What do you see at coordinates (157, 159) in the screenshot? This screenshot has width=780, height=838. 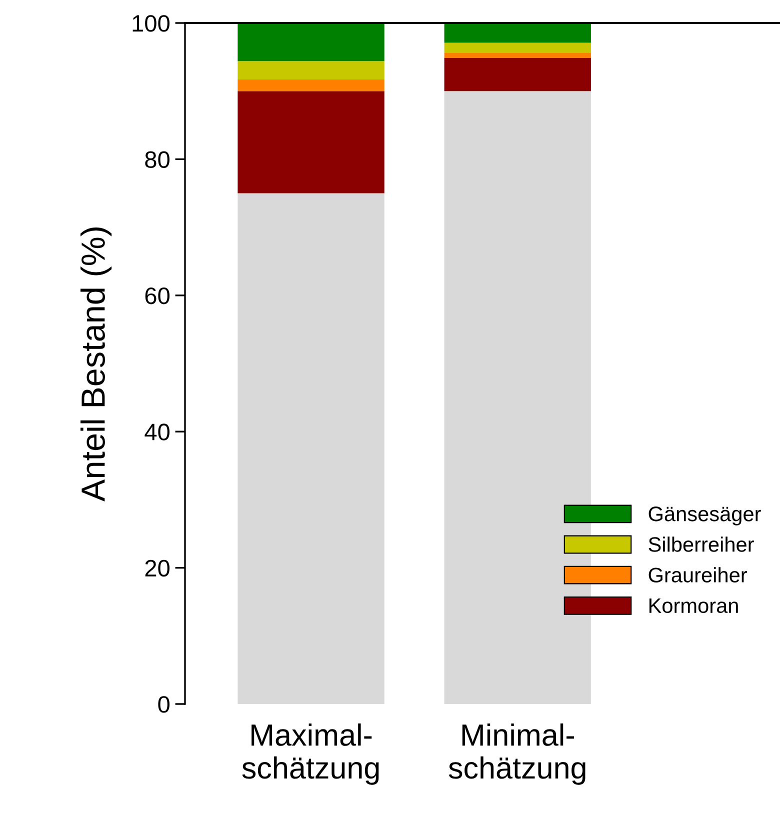 I see `y-tick-label: 80` at bounding box center [157, 159].